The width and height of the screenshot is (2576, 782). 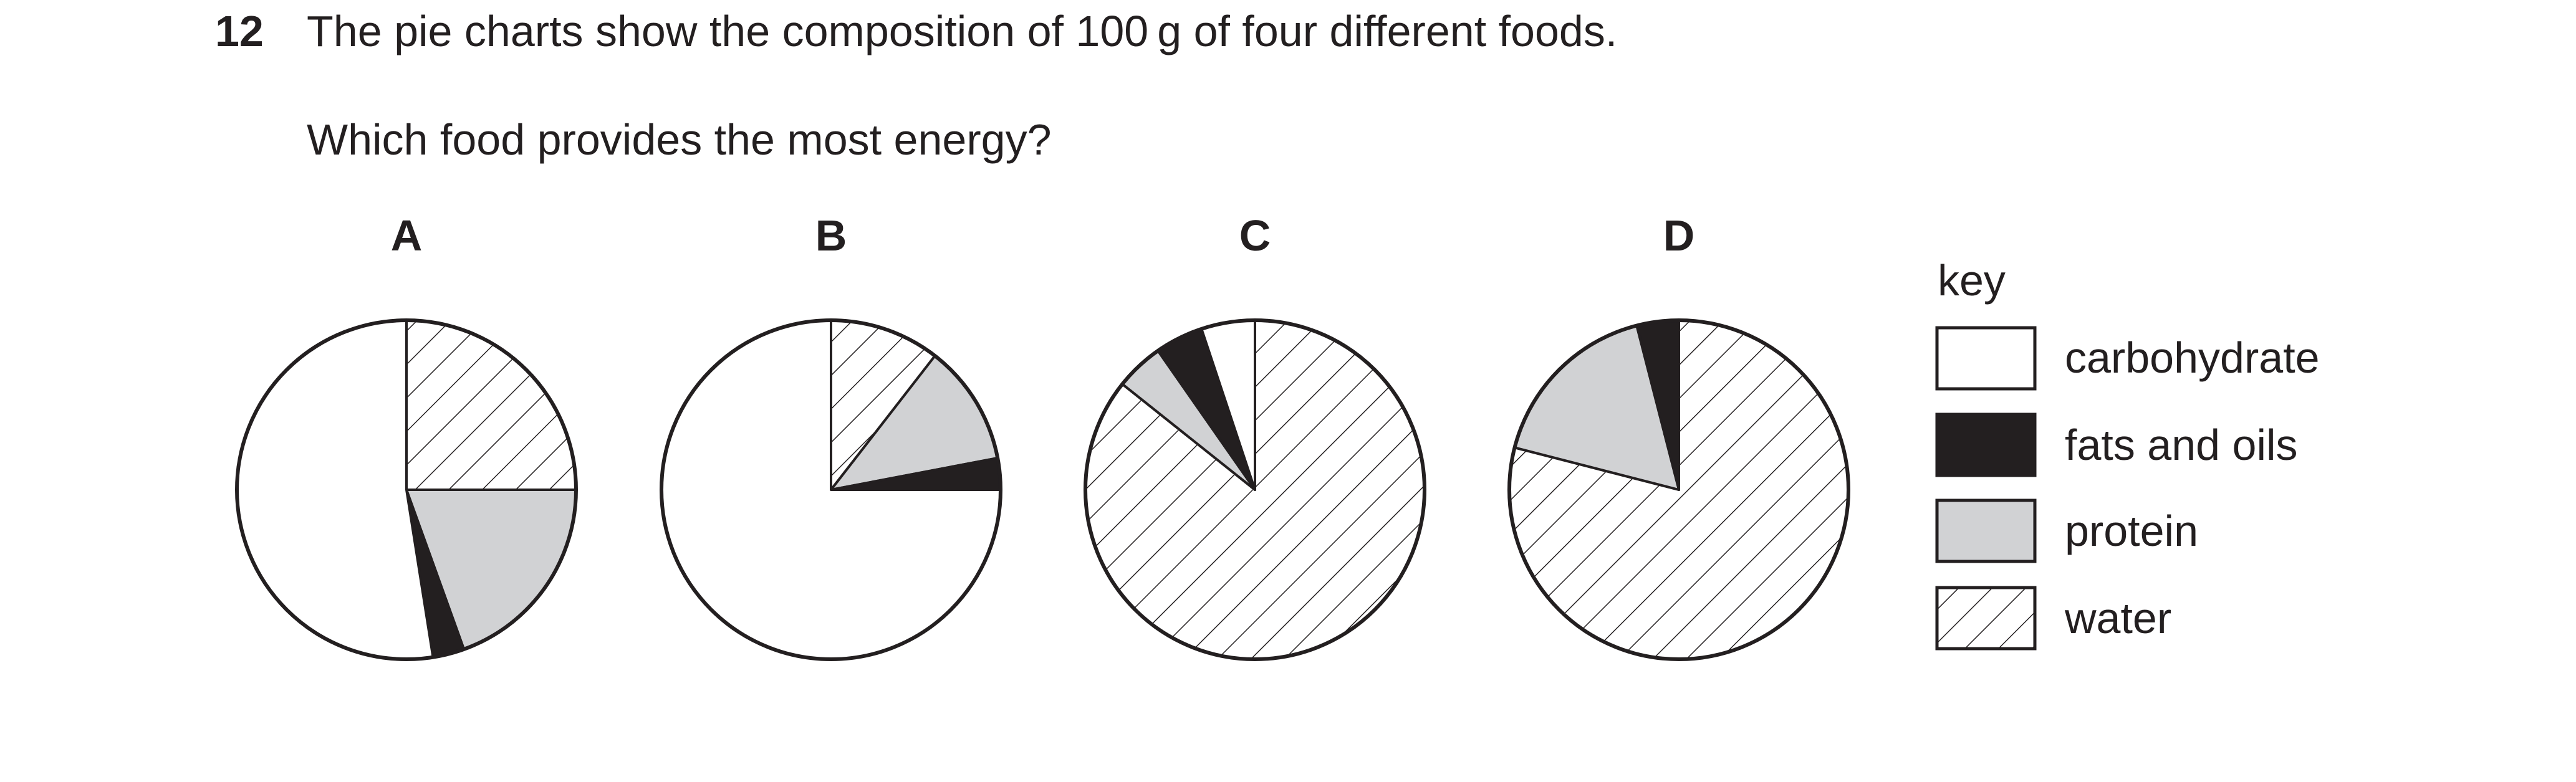 I want to click on key-label-fats-and-oils: fats and oils, so click(x=2181, y=445).